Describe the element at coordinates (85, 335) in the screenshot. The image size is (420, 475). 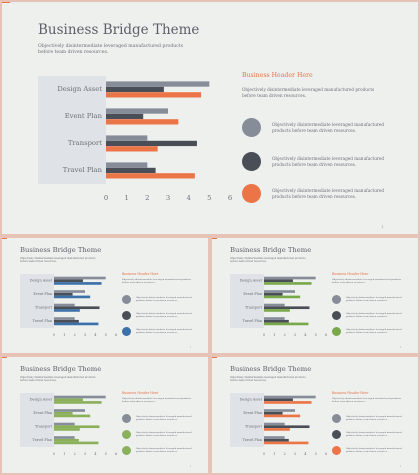
I see `x-tick-label: 3` at that location.